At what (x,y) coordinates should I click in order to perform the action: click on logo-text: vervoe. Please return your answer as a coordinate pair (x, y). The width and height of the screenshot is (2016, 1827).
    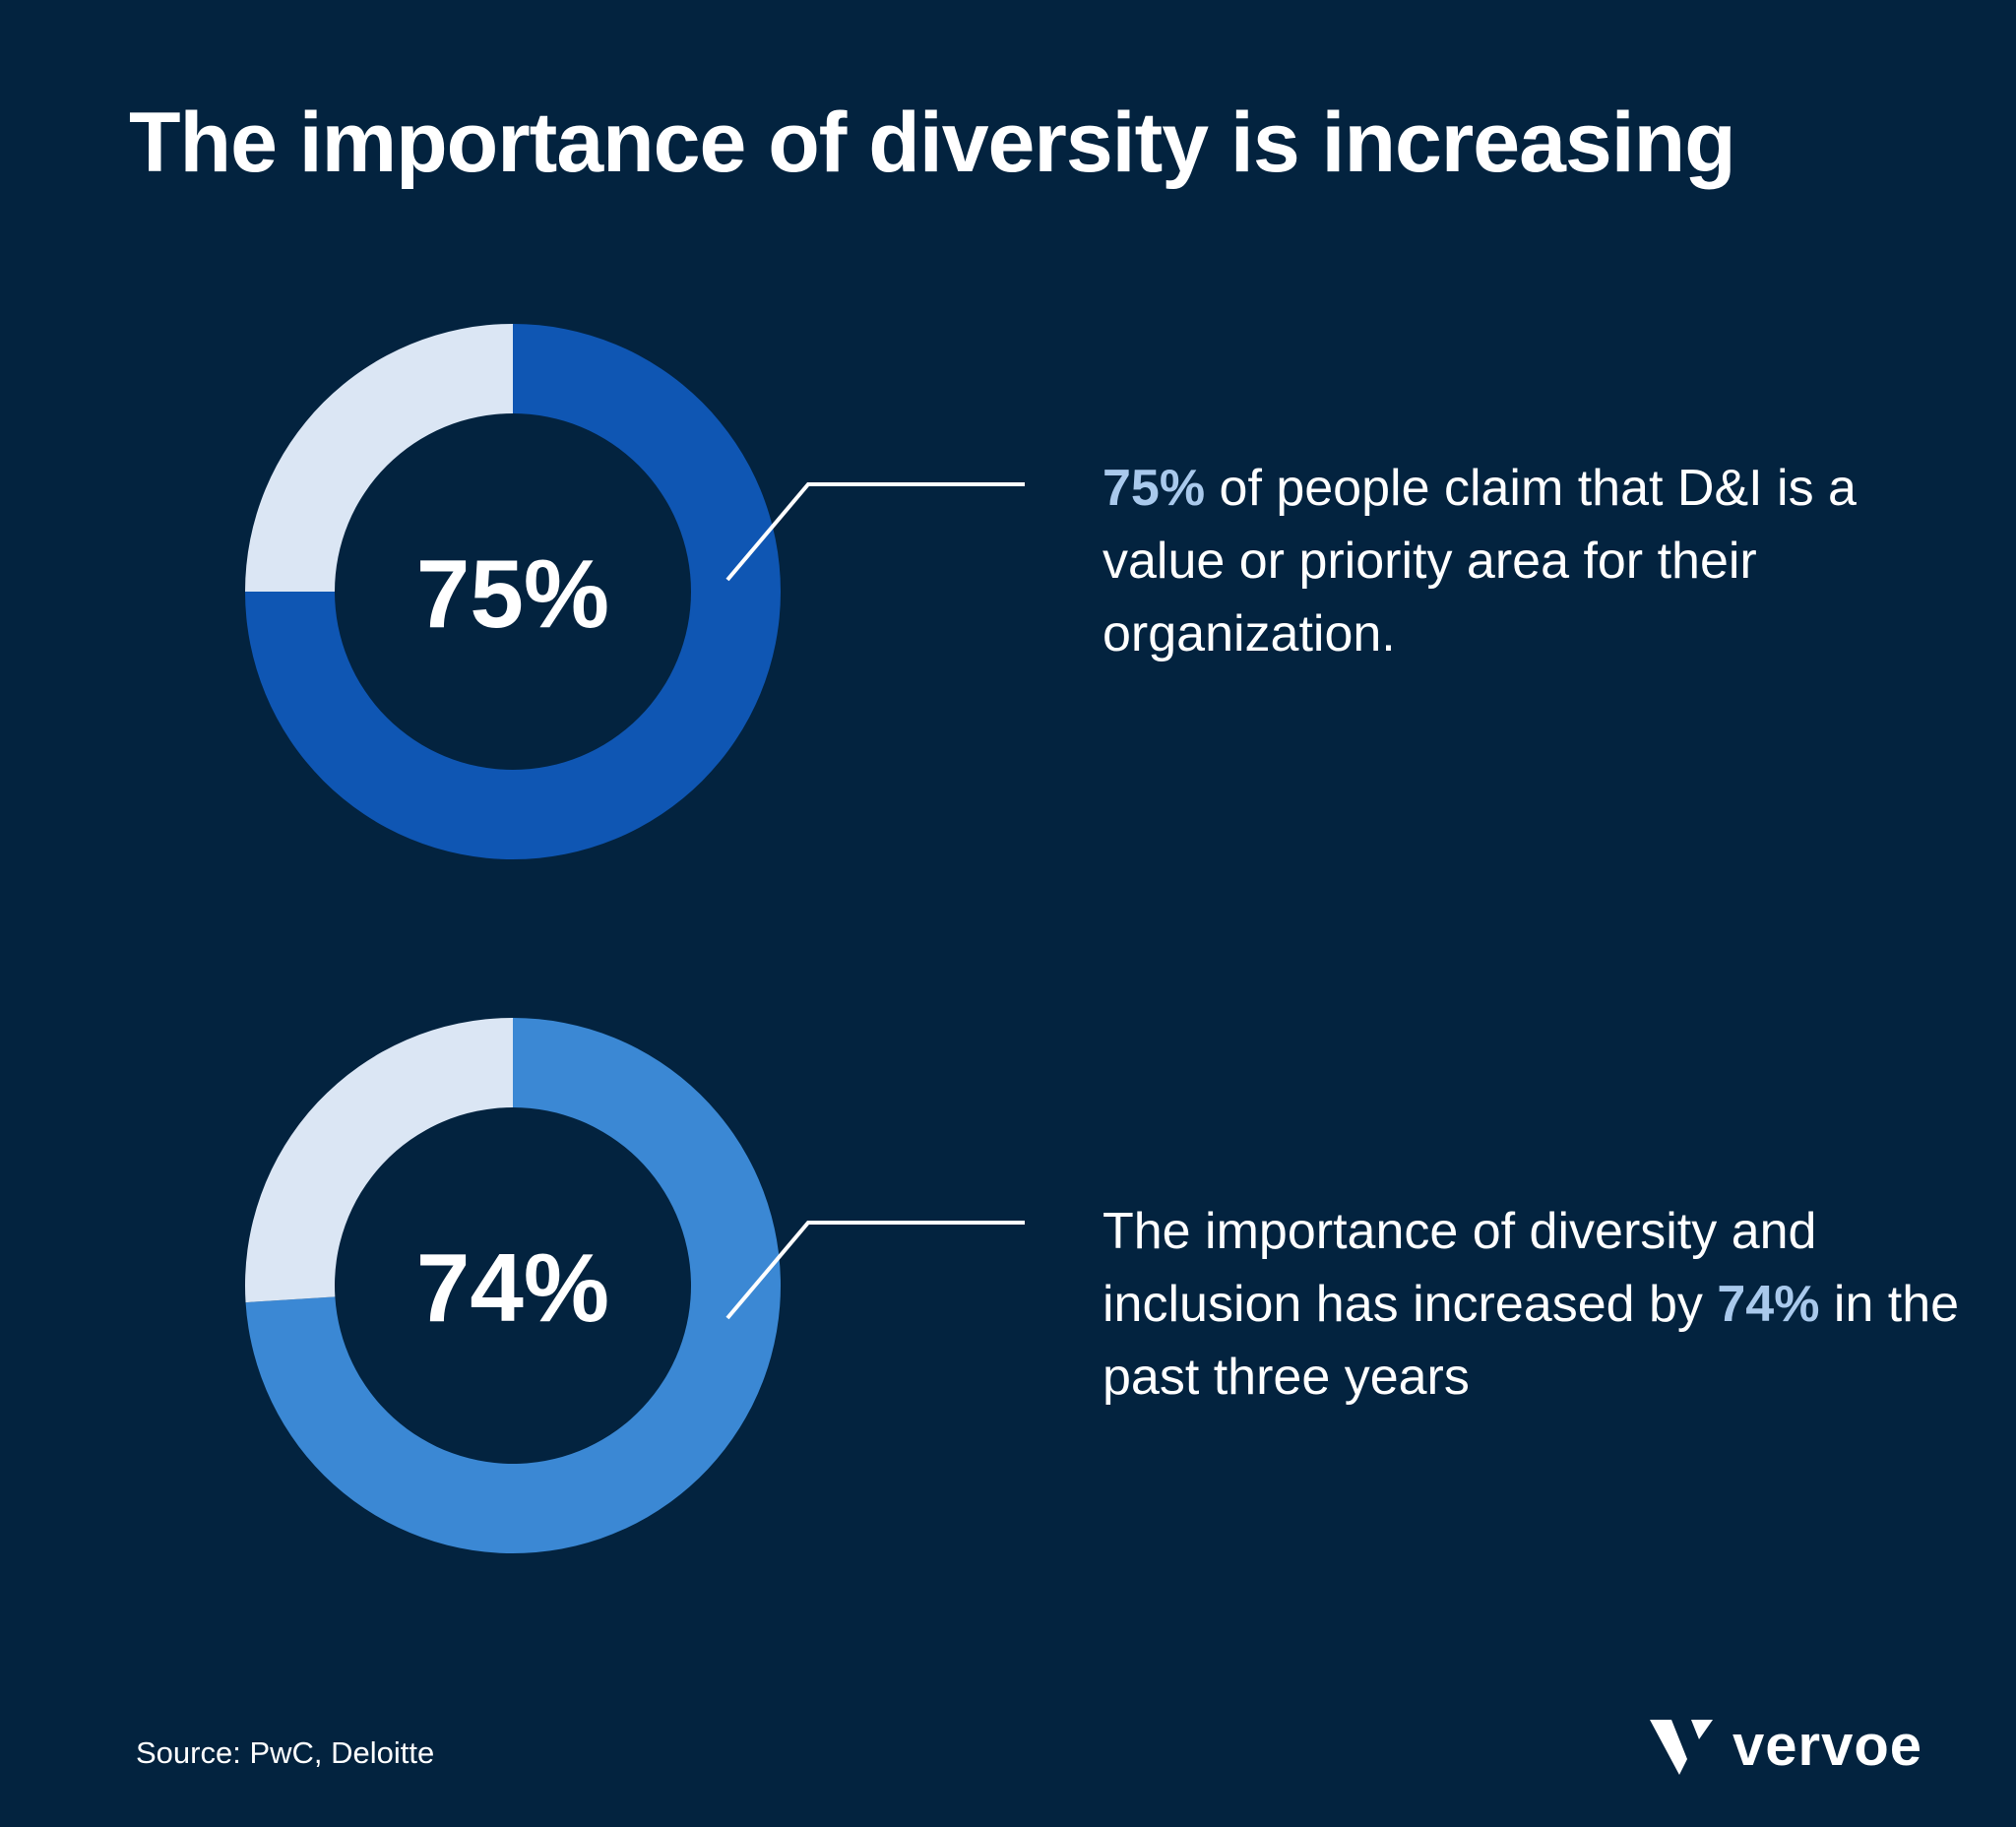
    Looking at the image, I should click on (1827, 1746).